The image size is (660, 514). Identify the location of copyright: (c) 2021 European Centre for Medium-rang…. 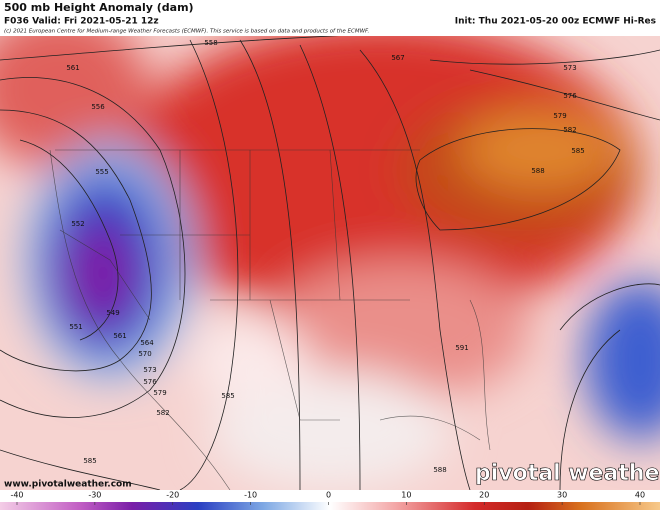
(186, 32).